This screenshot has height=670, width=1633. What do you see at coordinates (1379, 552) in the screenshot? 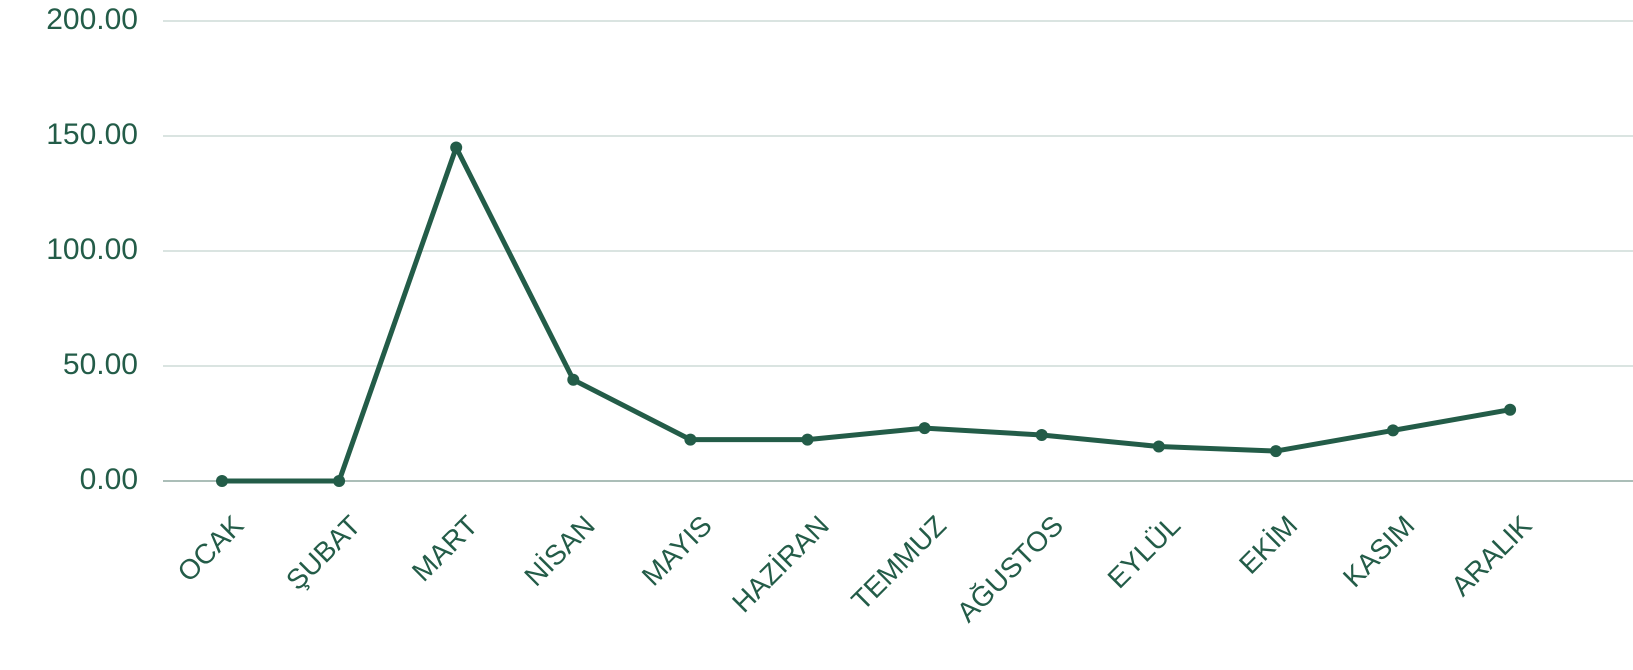
I see `x-tick-label: KASIM` at bounding box center [1379, 552].